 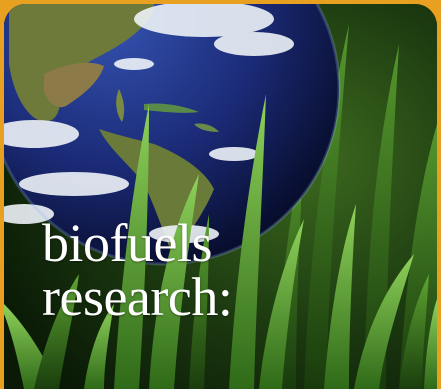 What do you see at coordinates (127, 243) in the screenshot?
I see `headline-line-1: biofuels` at bounding box center [127, 243].